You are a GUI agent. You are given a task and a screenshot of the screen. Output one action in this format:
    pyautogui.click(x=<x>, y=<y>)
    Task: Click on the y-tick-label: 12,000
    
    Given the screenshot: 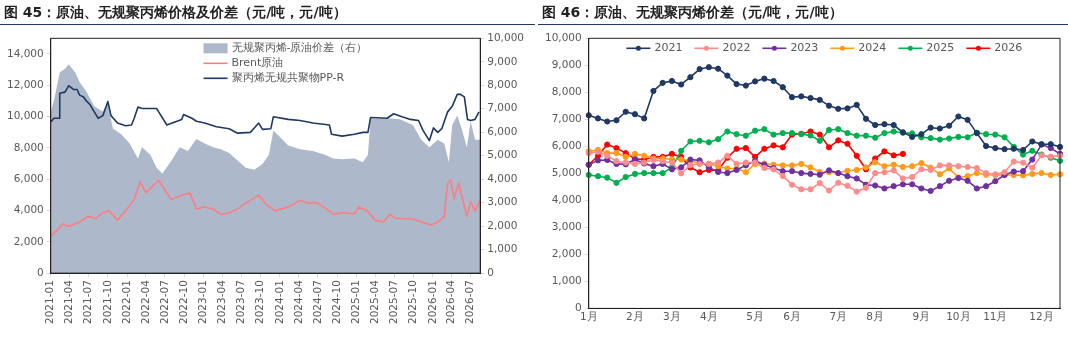 What is the action you would take?
    pyautogui.click(x=25, y=84)
    